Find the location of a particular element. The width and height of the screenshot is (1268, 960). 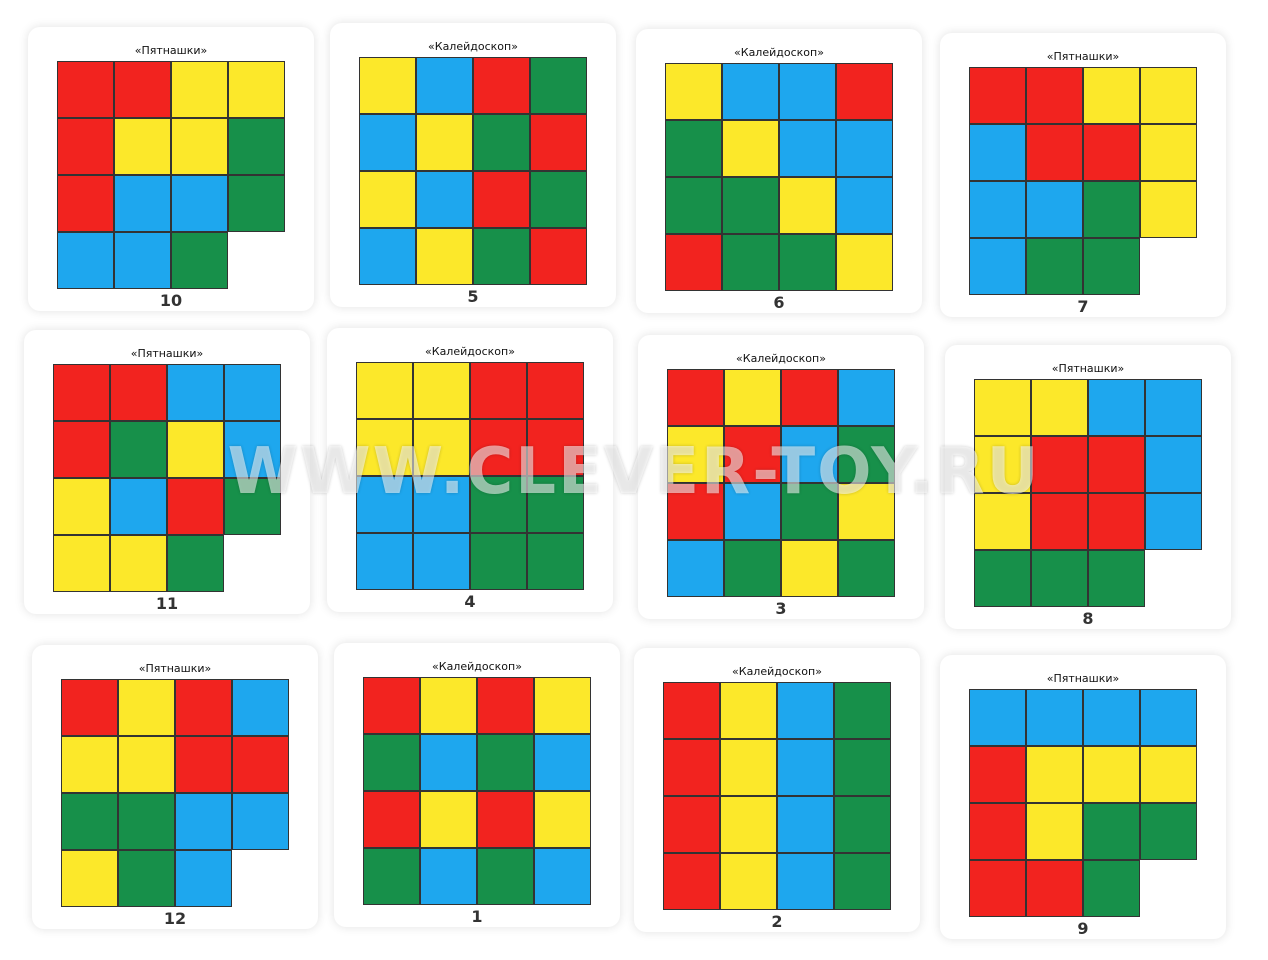

card-title: «Калейдоскоп» is located at coordinates (473, 46).